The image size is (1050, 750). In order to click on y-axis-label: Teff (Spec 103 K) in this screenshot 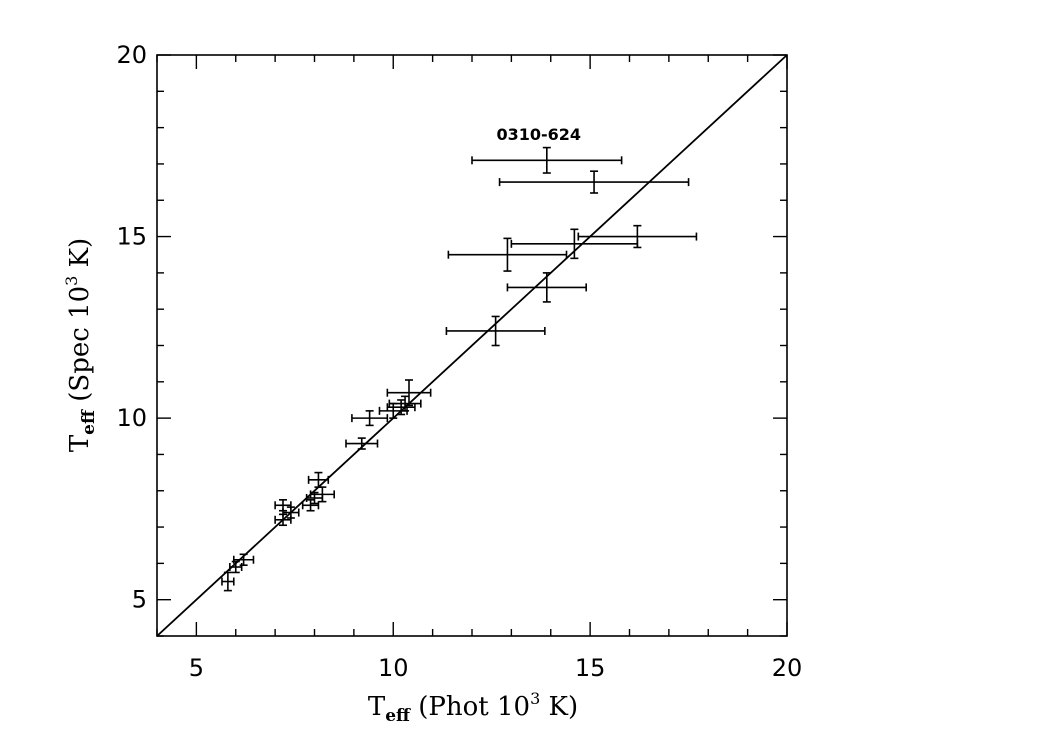, I will do `click(80, 345)`.